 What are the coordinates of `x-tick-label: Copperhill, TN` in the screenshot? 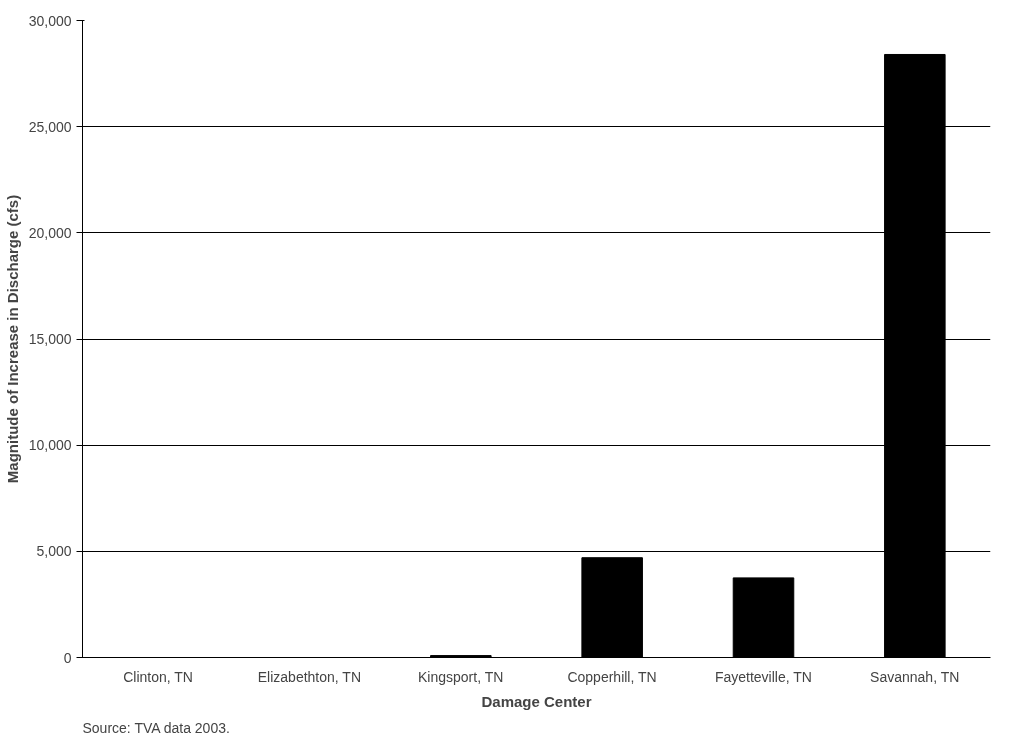 It's located at (612, 676).